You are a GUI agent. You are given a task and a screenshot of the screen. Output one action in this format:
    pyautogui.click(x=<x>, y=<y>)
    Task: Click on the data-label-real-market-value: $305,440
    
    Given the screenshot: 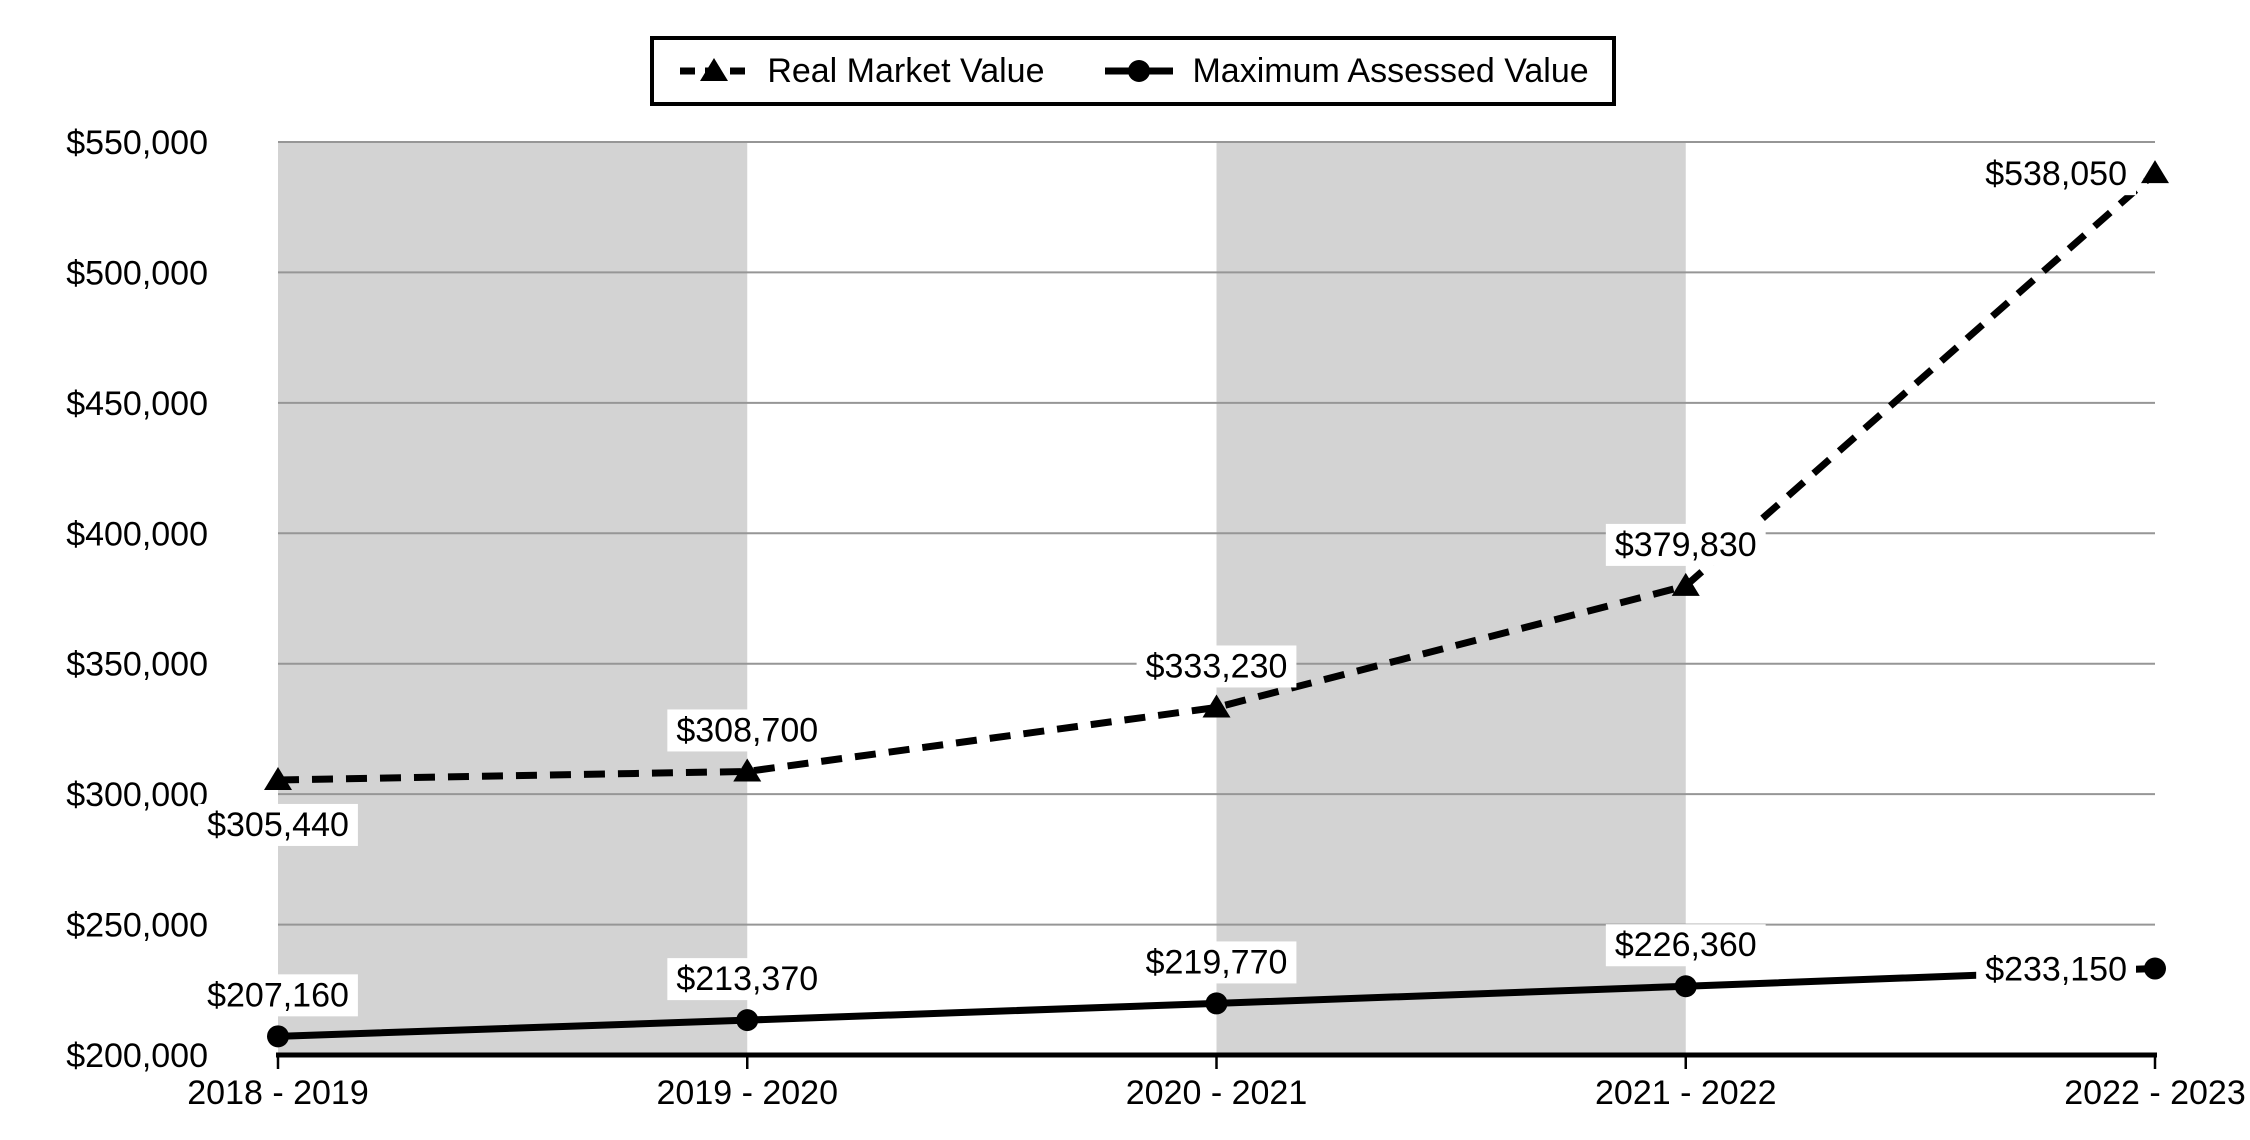 What is the action you would take?
    pyautogui.click(x=278, y=824)
    